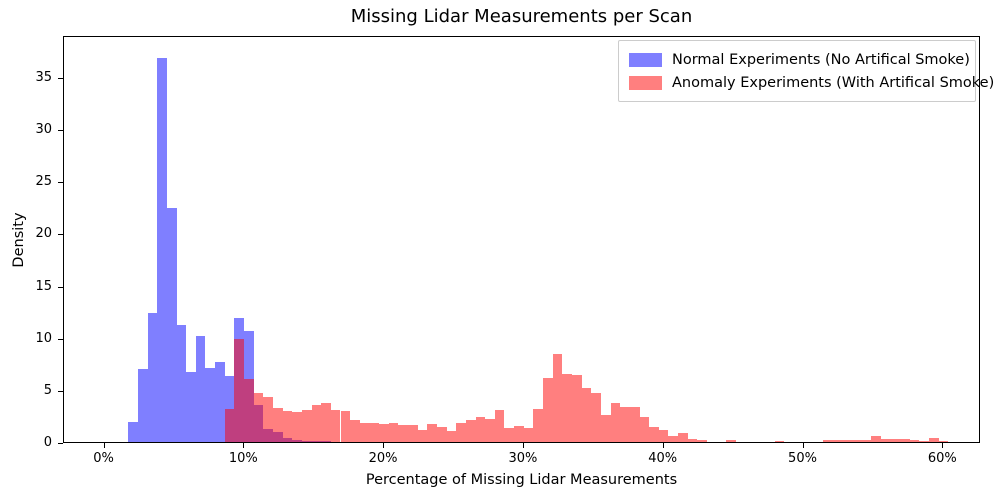  Describe the element at coordinates (521, 16) in the screenshot. I see `chart-title: Missing Lidar Measurements per Scan` at that location.